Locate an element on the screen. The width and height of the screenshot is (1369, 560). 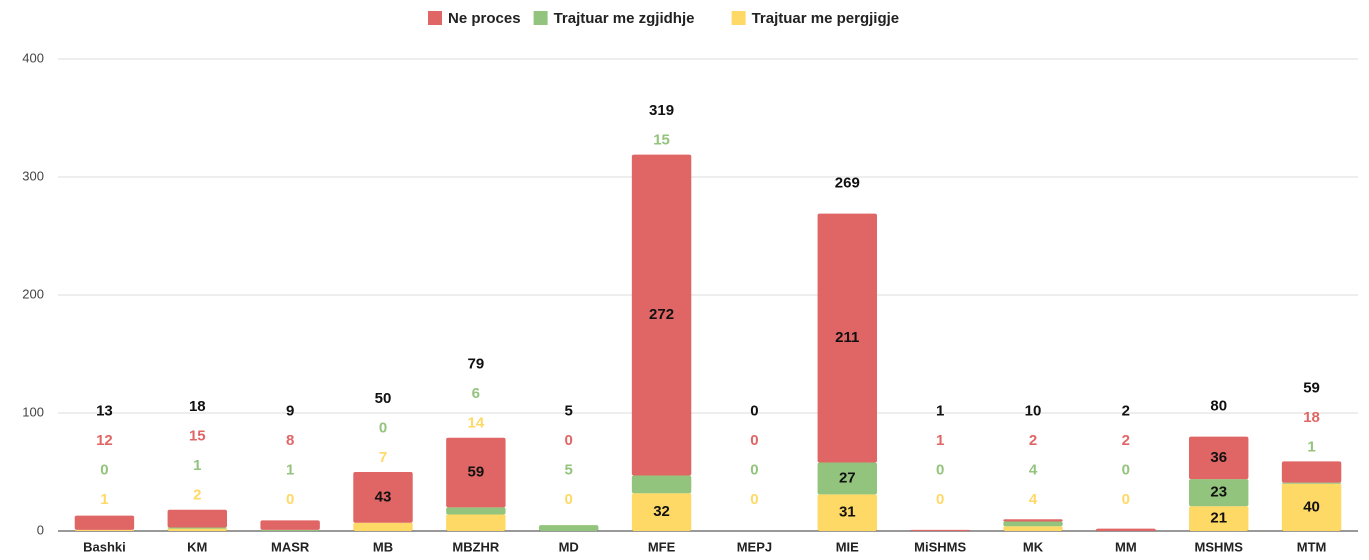
legend-label: Trajtuar me pergjigje is located at coordinates (826, 18).